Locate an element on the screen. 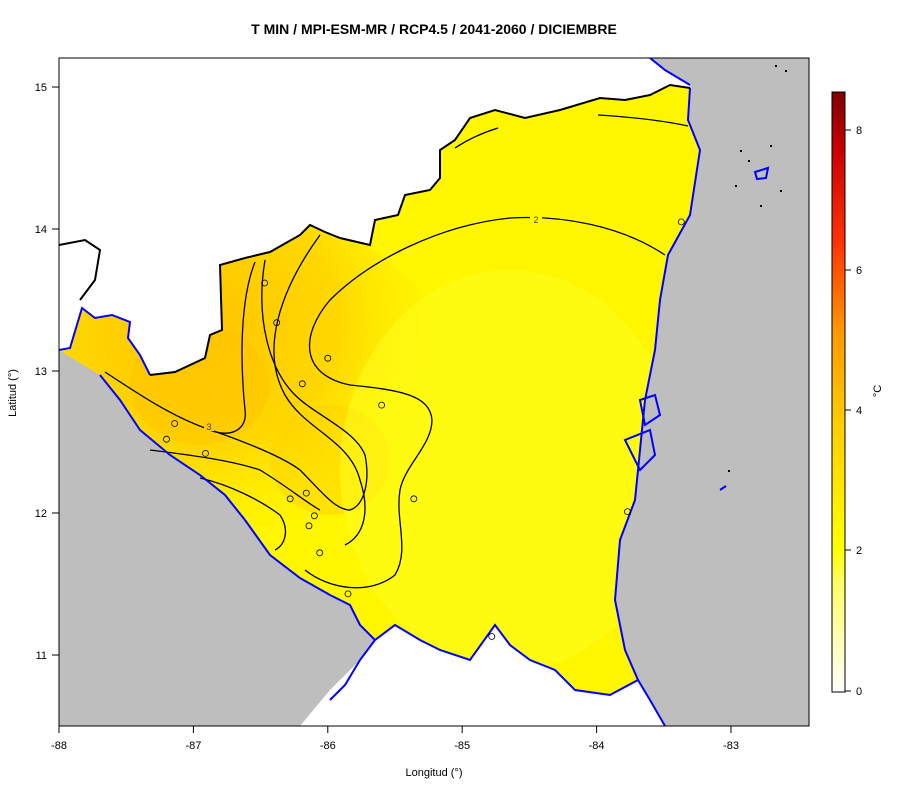 Image resolution: width=900 pixels, height=800 pixels. x-tick-label: -86 is located at coordinates (328, 746).